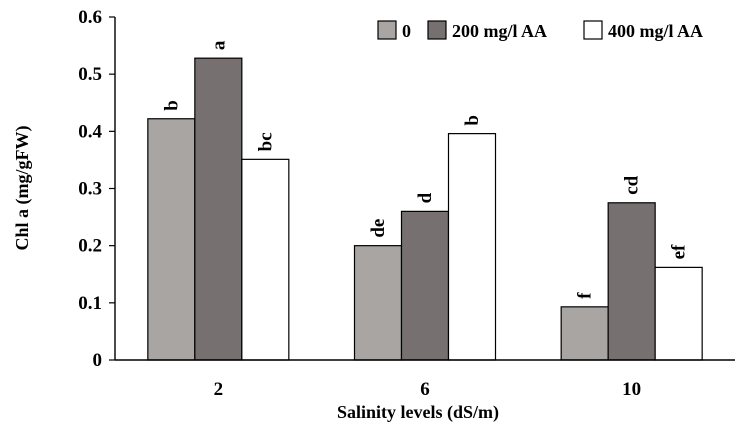 Image resolution: width=746 pixels, height=427 pixels. What do you see at coordinates (632, 184) in the screenshot?
I see `significance-letter: cd` at bounding box center [632, 184].